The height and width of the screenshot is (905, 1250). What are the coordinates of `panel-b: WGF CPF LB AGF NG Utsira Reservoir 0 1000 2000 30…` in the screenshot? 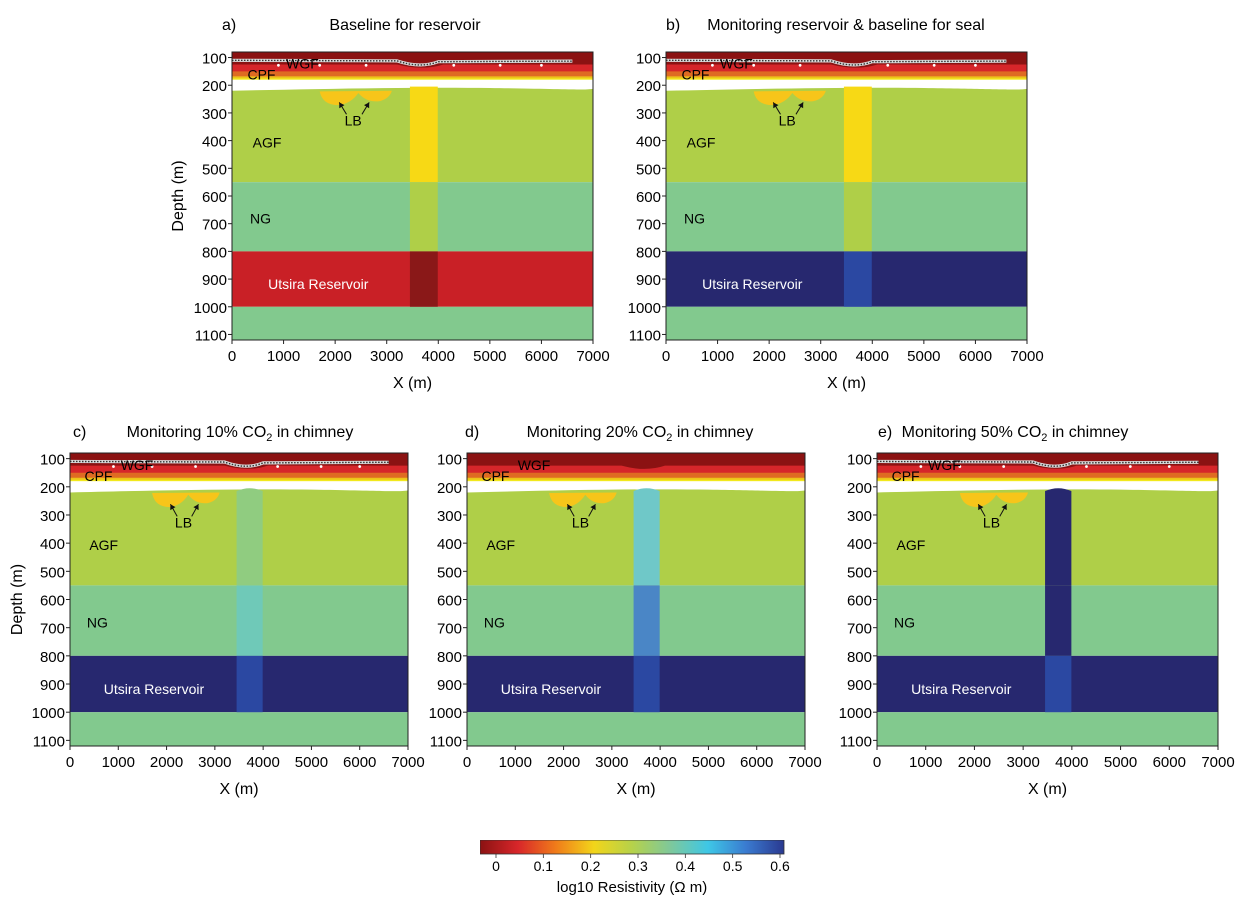 It's located at (836, 204).